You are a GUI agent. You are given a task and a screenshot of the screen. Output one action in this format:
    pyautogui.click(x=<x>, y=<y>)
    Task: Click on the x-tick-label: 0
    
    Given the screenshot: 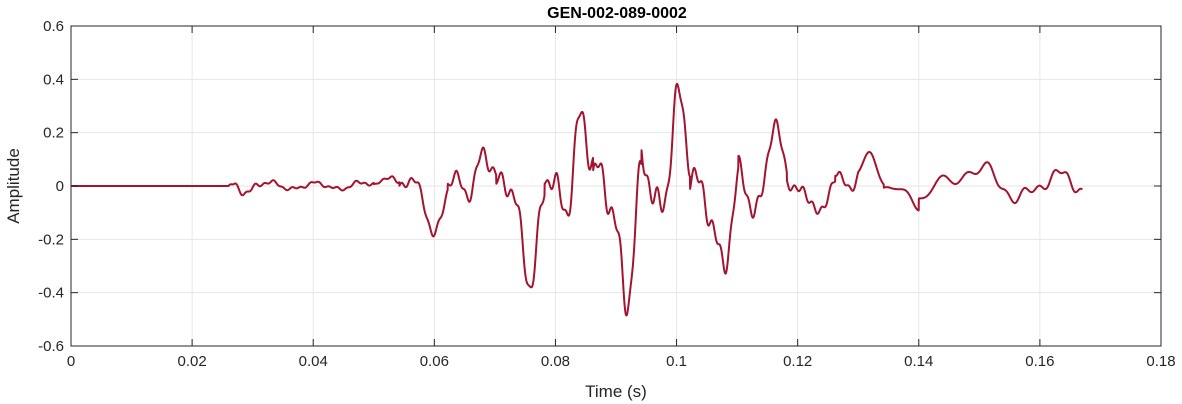 What is the action you would take?
    pyautogui.click(x=71, y=361)
    